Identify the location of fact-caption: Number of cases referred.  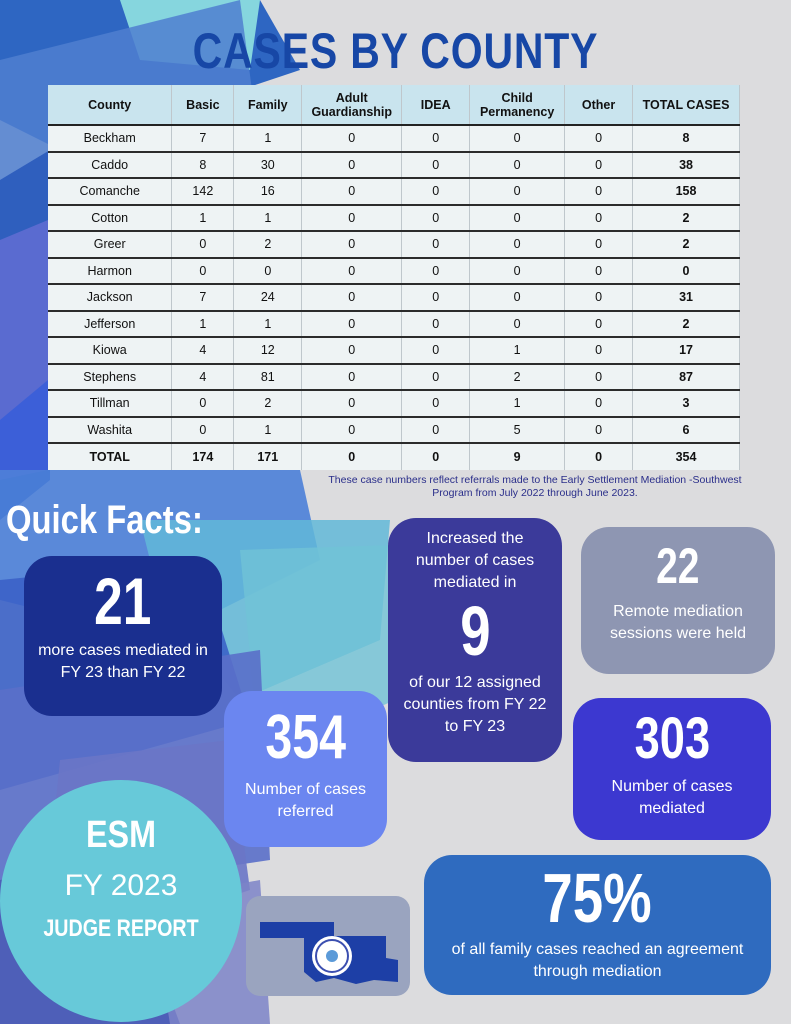
(305, 800).